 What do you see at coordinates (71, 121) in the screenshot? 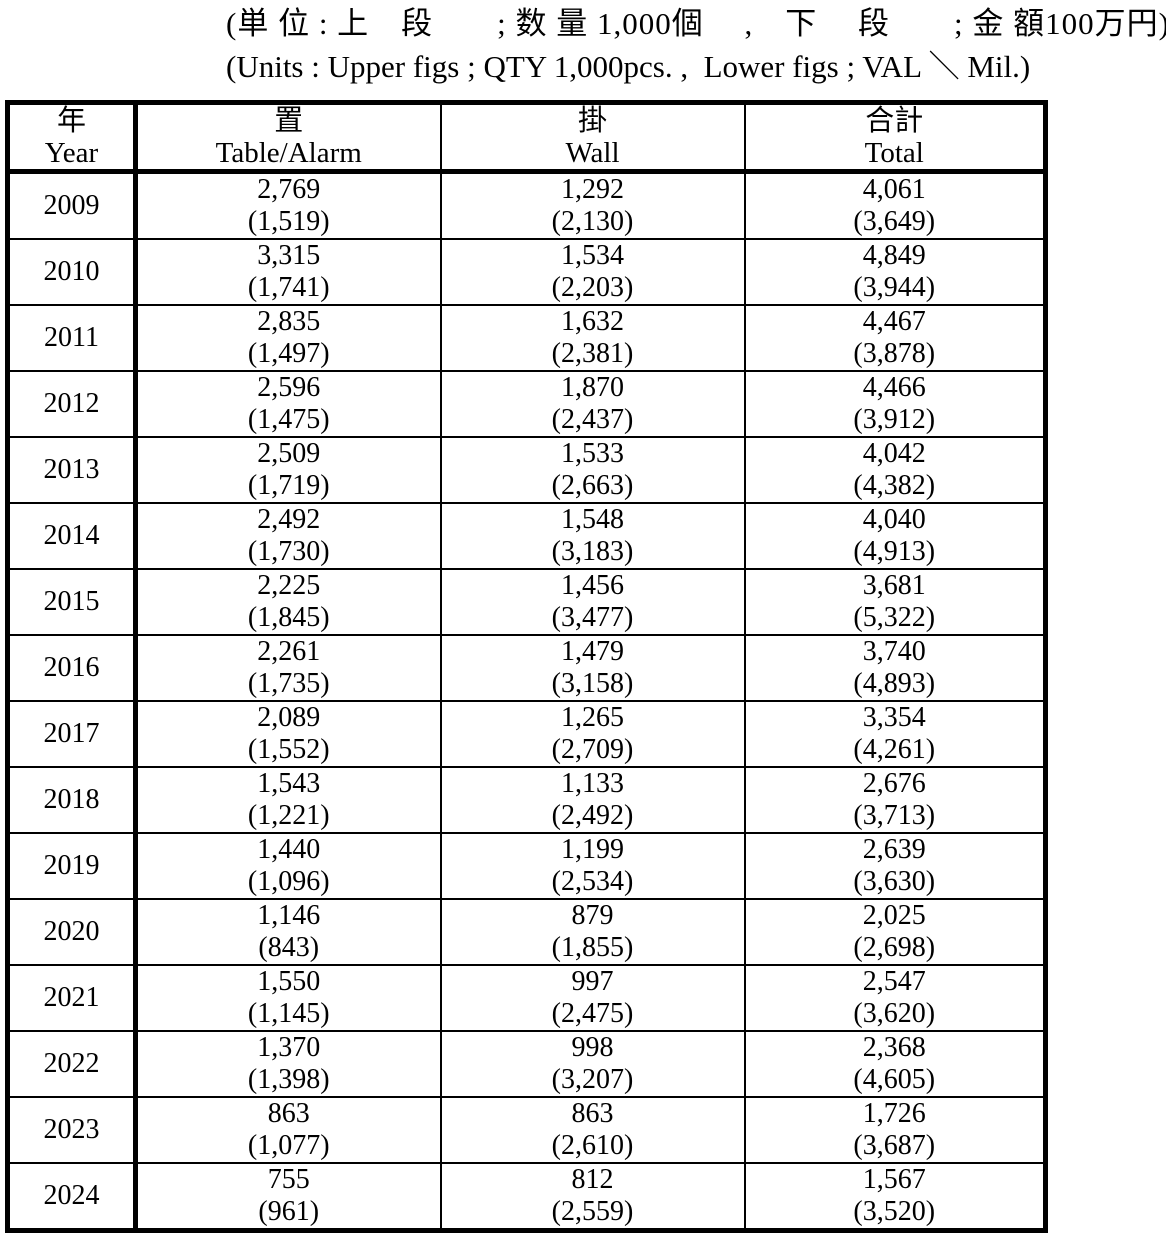
I see `header-year-jp: 年` at bounding box center [71, 121].